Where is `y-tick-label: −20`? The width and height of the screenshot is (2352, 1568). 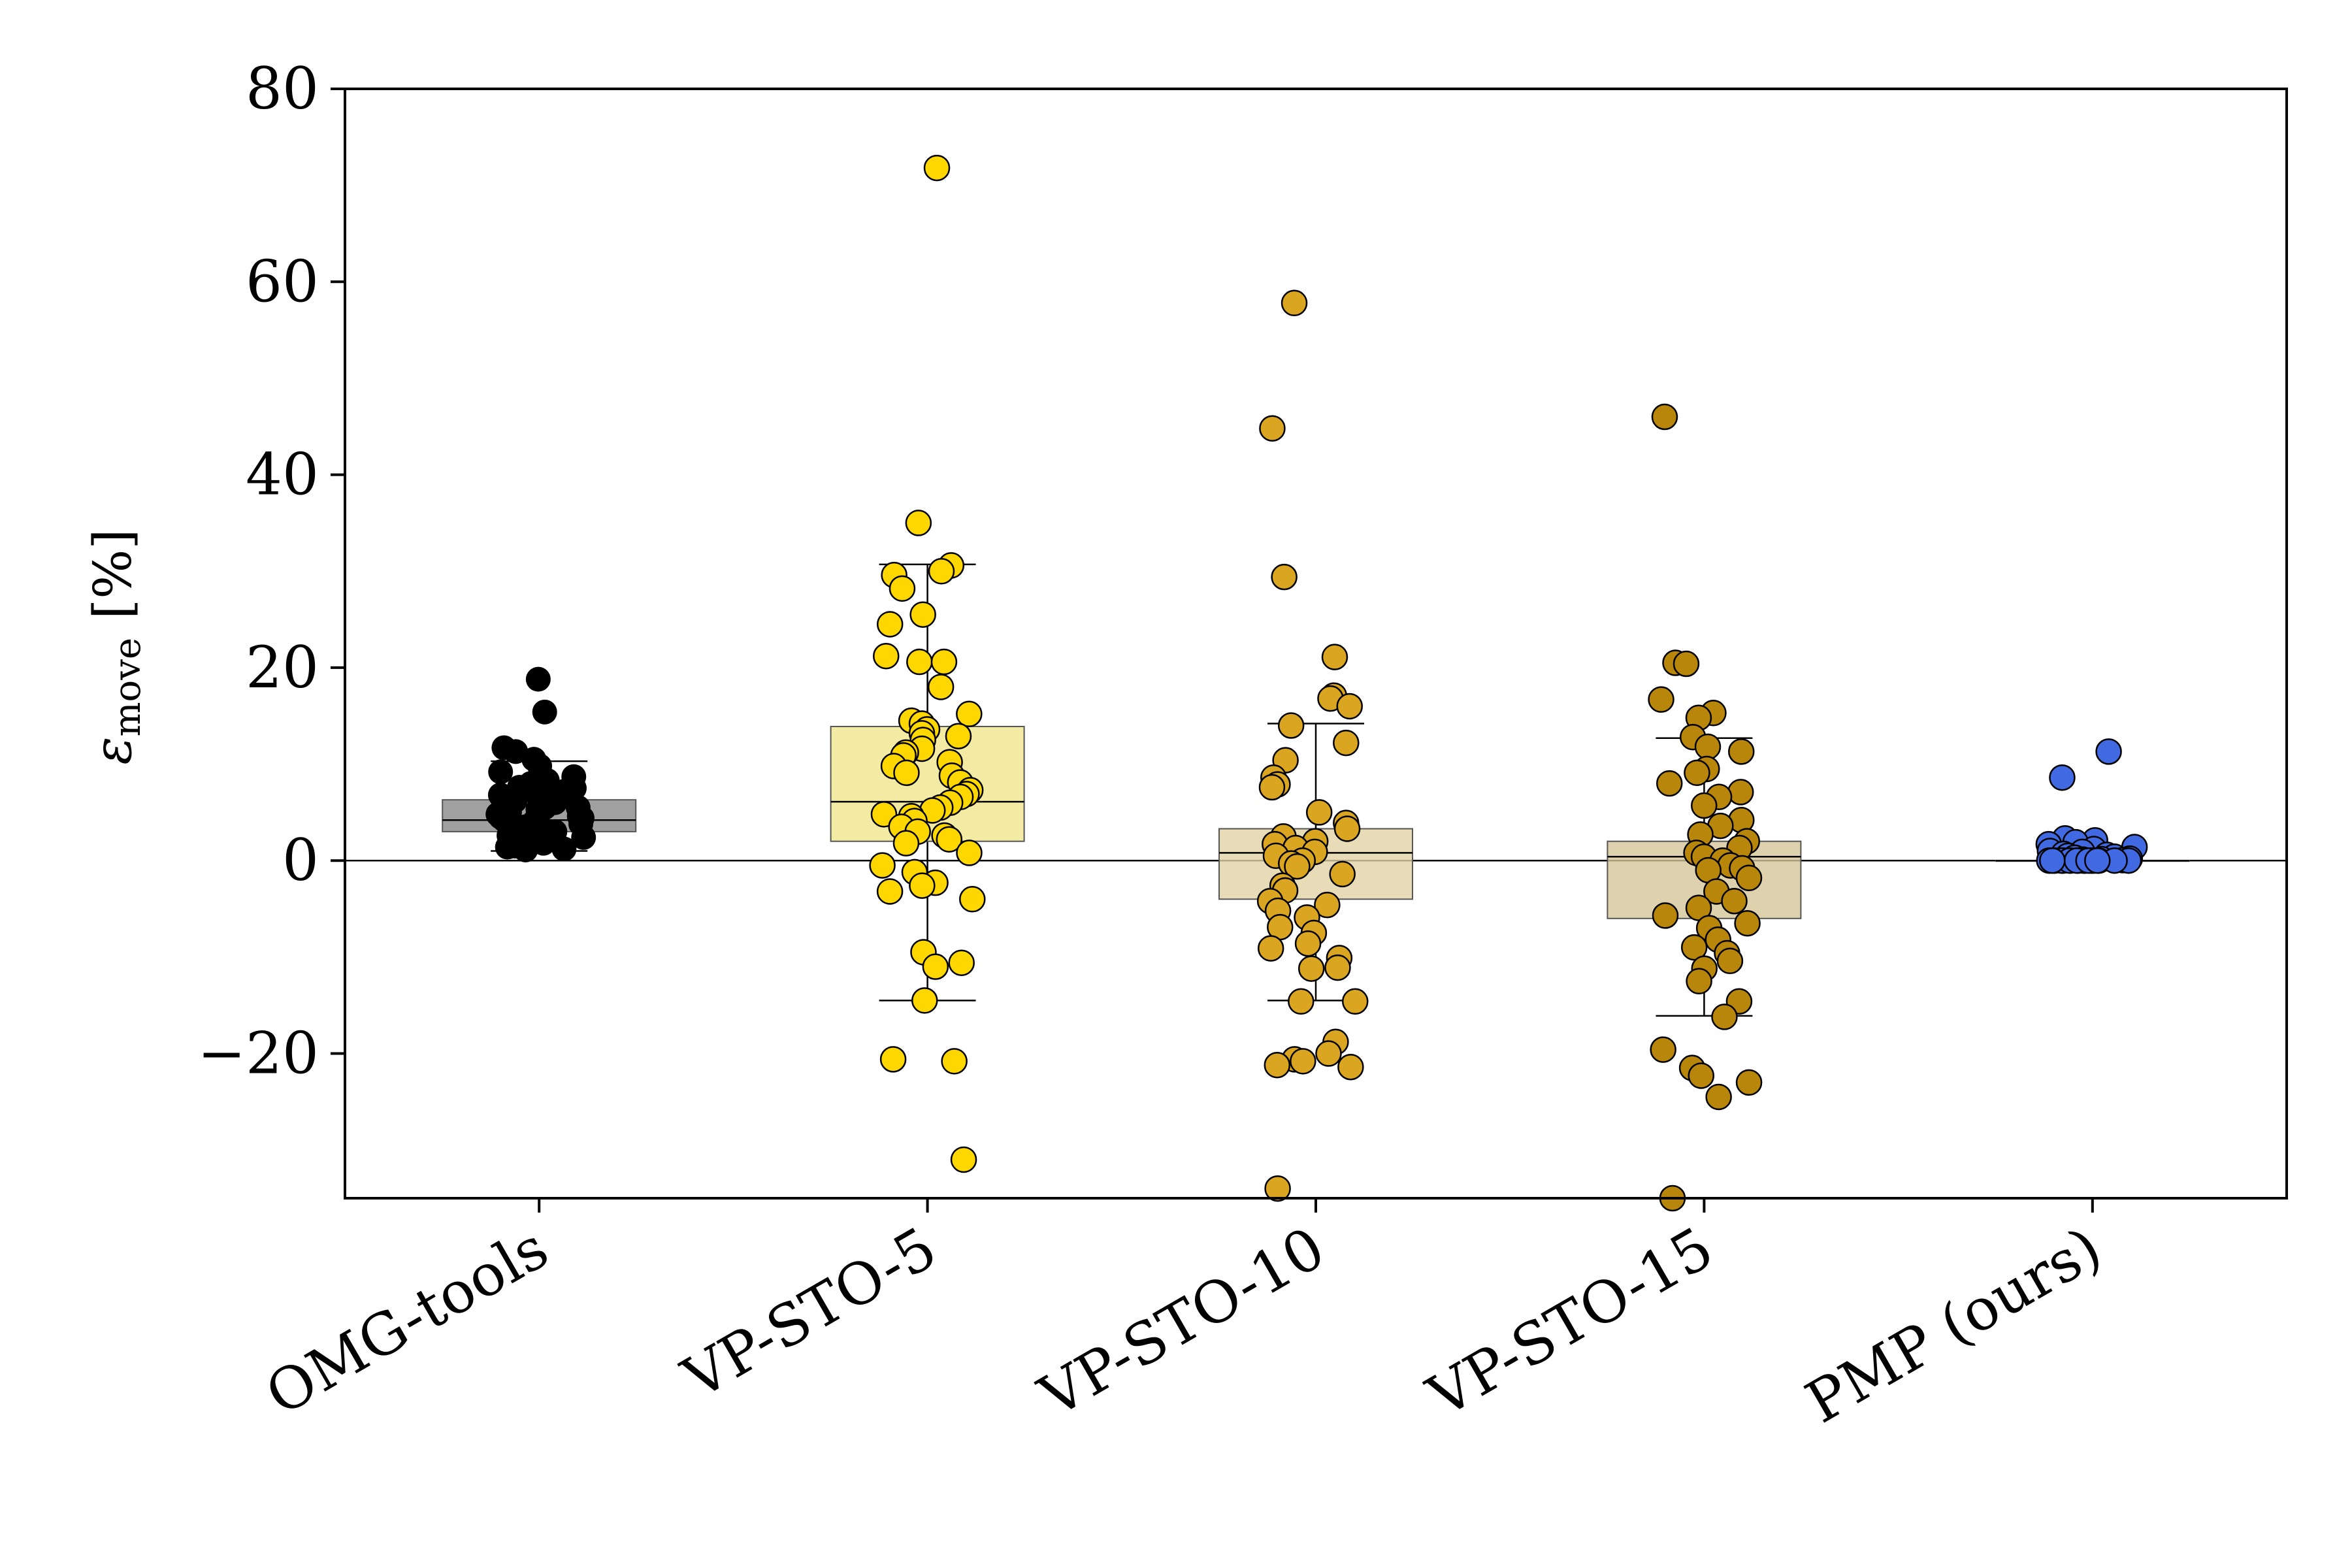 y-tick-label: −20 is located at coordinates (258, 1053).